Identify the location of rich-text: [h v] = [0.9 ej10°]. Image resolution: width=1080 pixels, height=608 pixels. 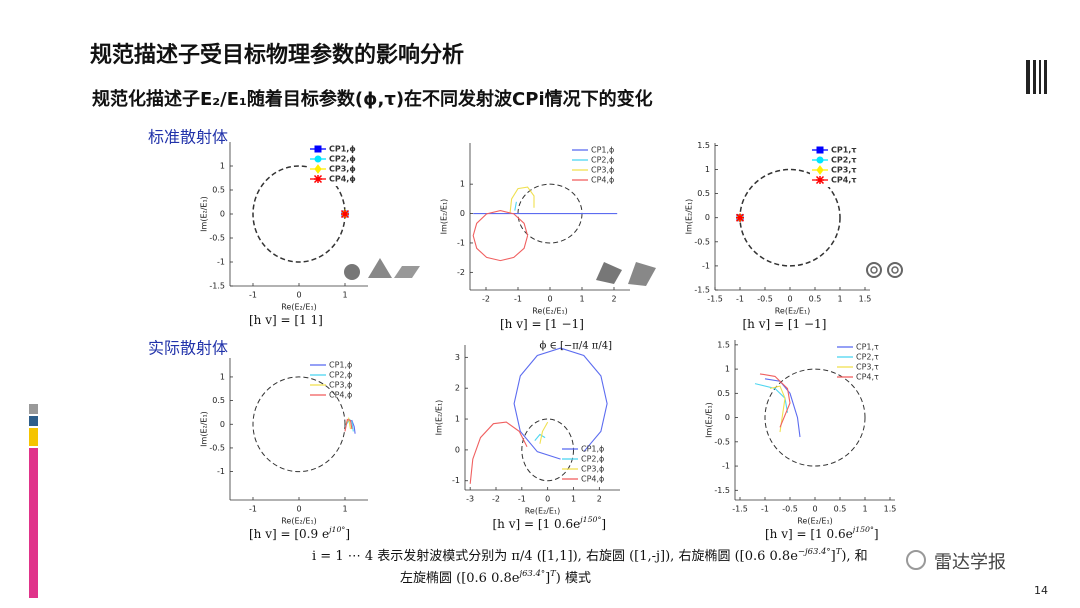
(299, 533).